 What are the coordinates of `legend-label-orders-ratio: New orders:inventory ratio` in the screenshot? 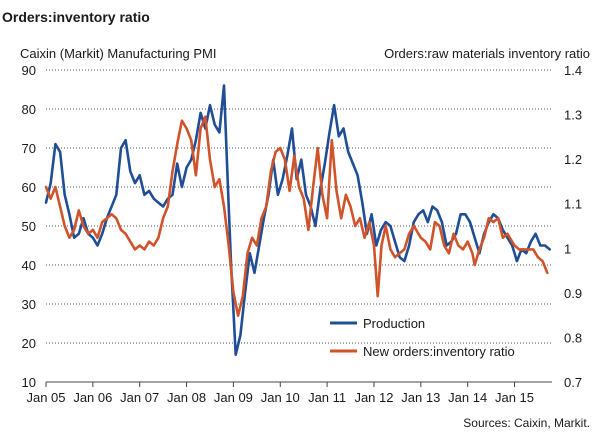 It's located at (439, 351).